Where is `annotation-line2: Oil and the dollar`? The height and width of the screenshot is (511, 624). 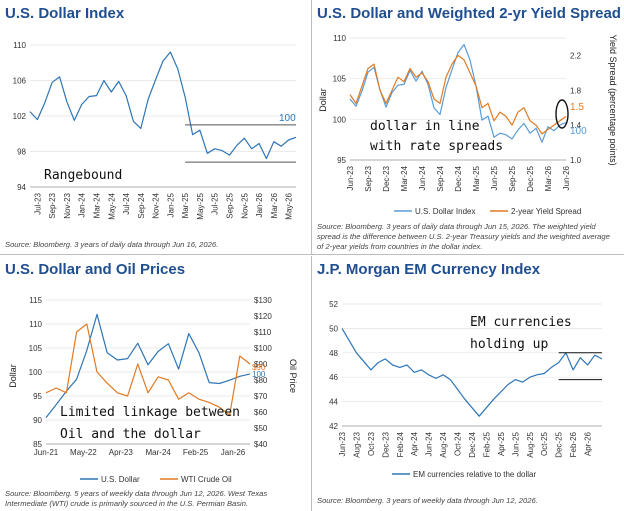
annotation-line2: Oil and the dollar is located at coordinates (130, 434).